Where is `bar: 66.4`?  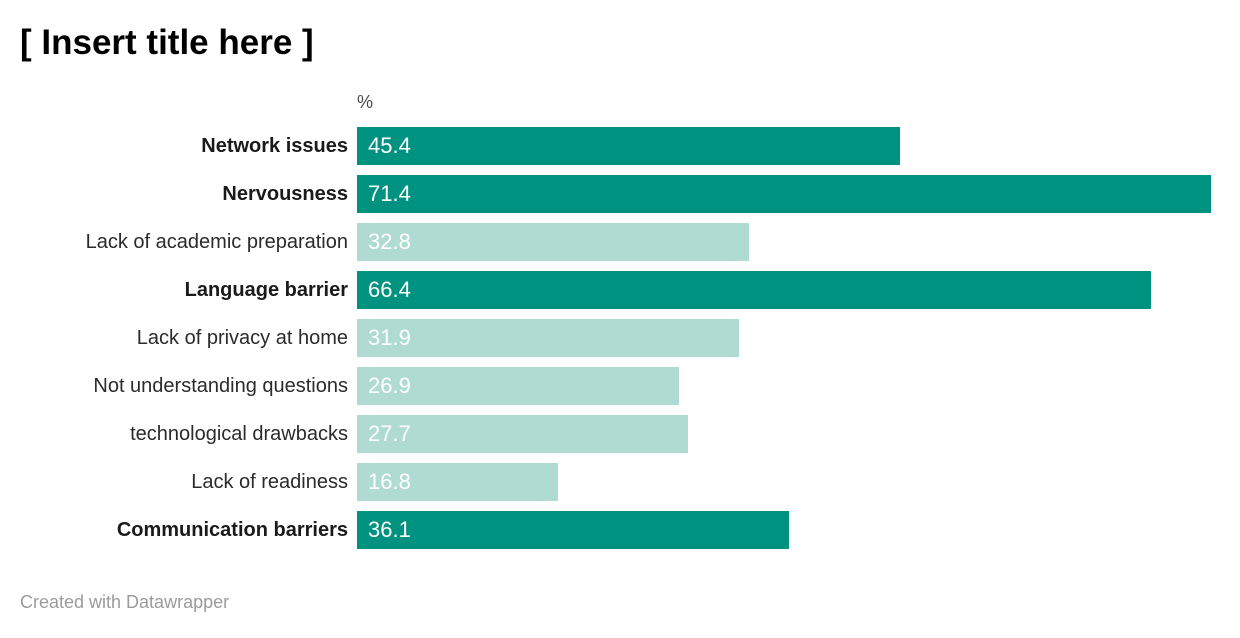 bar: 66.4 is located at coordinates (754, 290).